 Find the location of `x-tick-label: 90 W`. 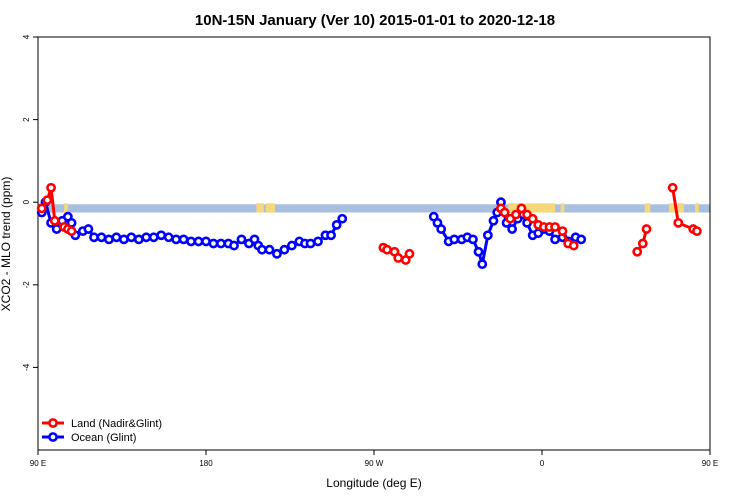

x-tick-label: 90 W is located at coordinates (374, 463).